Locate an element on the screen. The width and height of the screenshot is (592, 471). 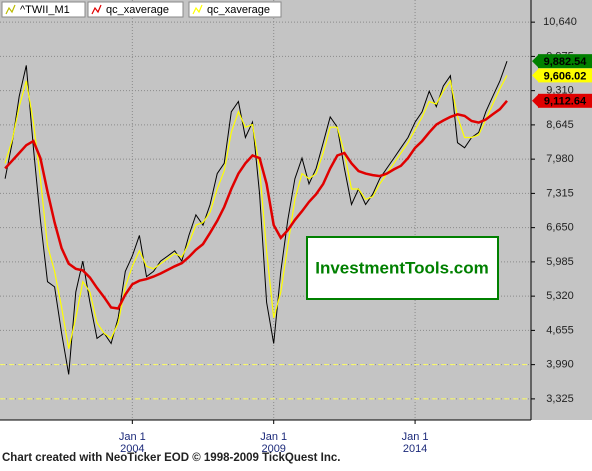
y-tick-label: 8,645 is located at coordinates (560, 125).